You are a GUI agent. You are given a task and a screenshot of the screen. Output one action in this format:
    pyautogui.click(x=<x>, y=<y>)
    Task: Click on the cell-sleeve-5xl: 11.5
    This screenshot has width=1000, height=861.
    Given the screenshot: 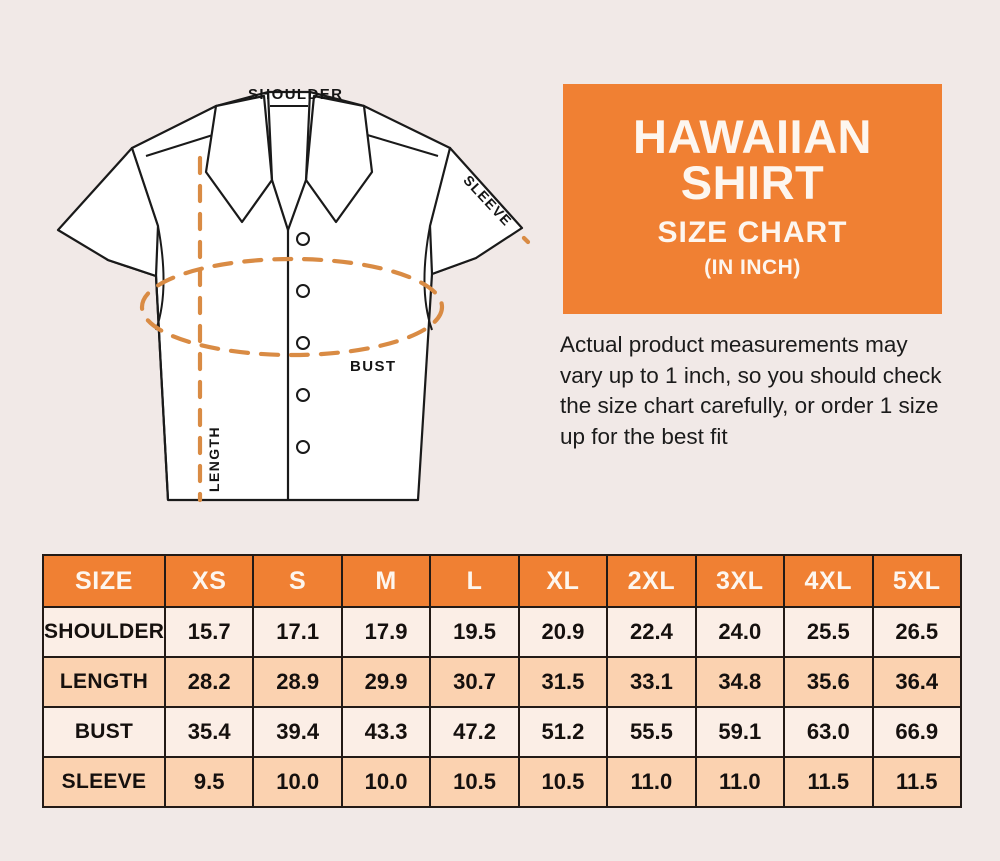 What is the action you would take?
    pyautogui.click(x=916, y=782)
    